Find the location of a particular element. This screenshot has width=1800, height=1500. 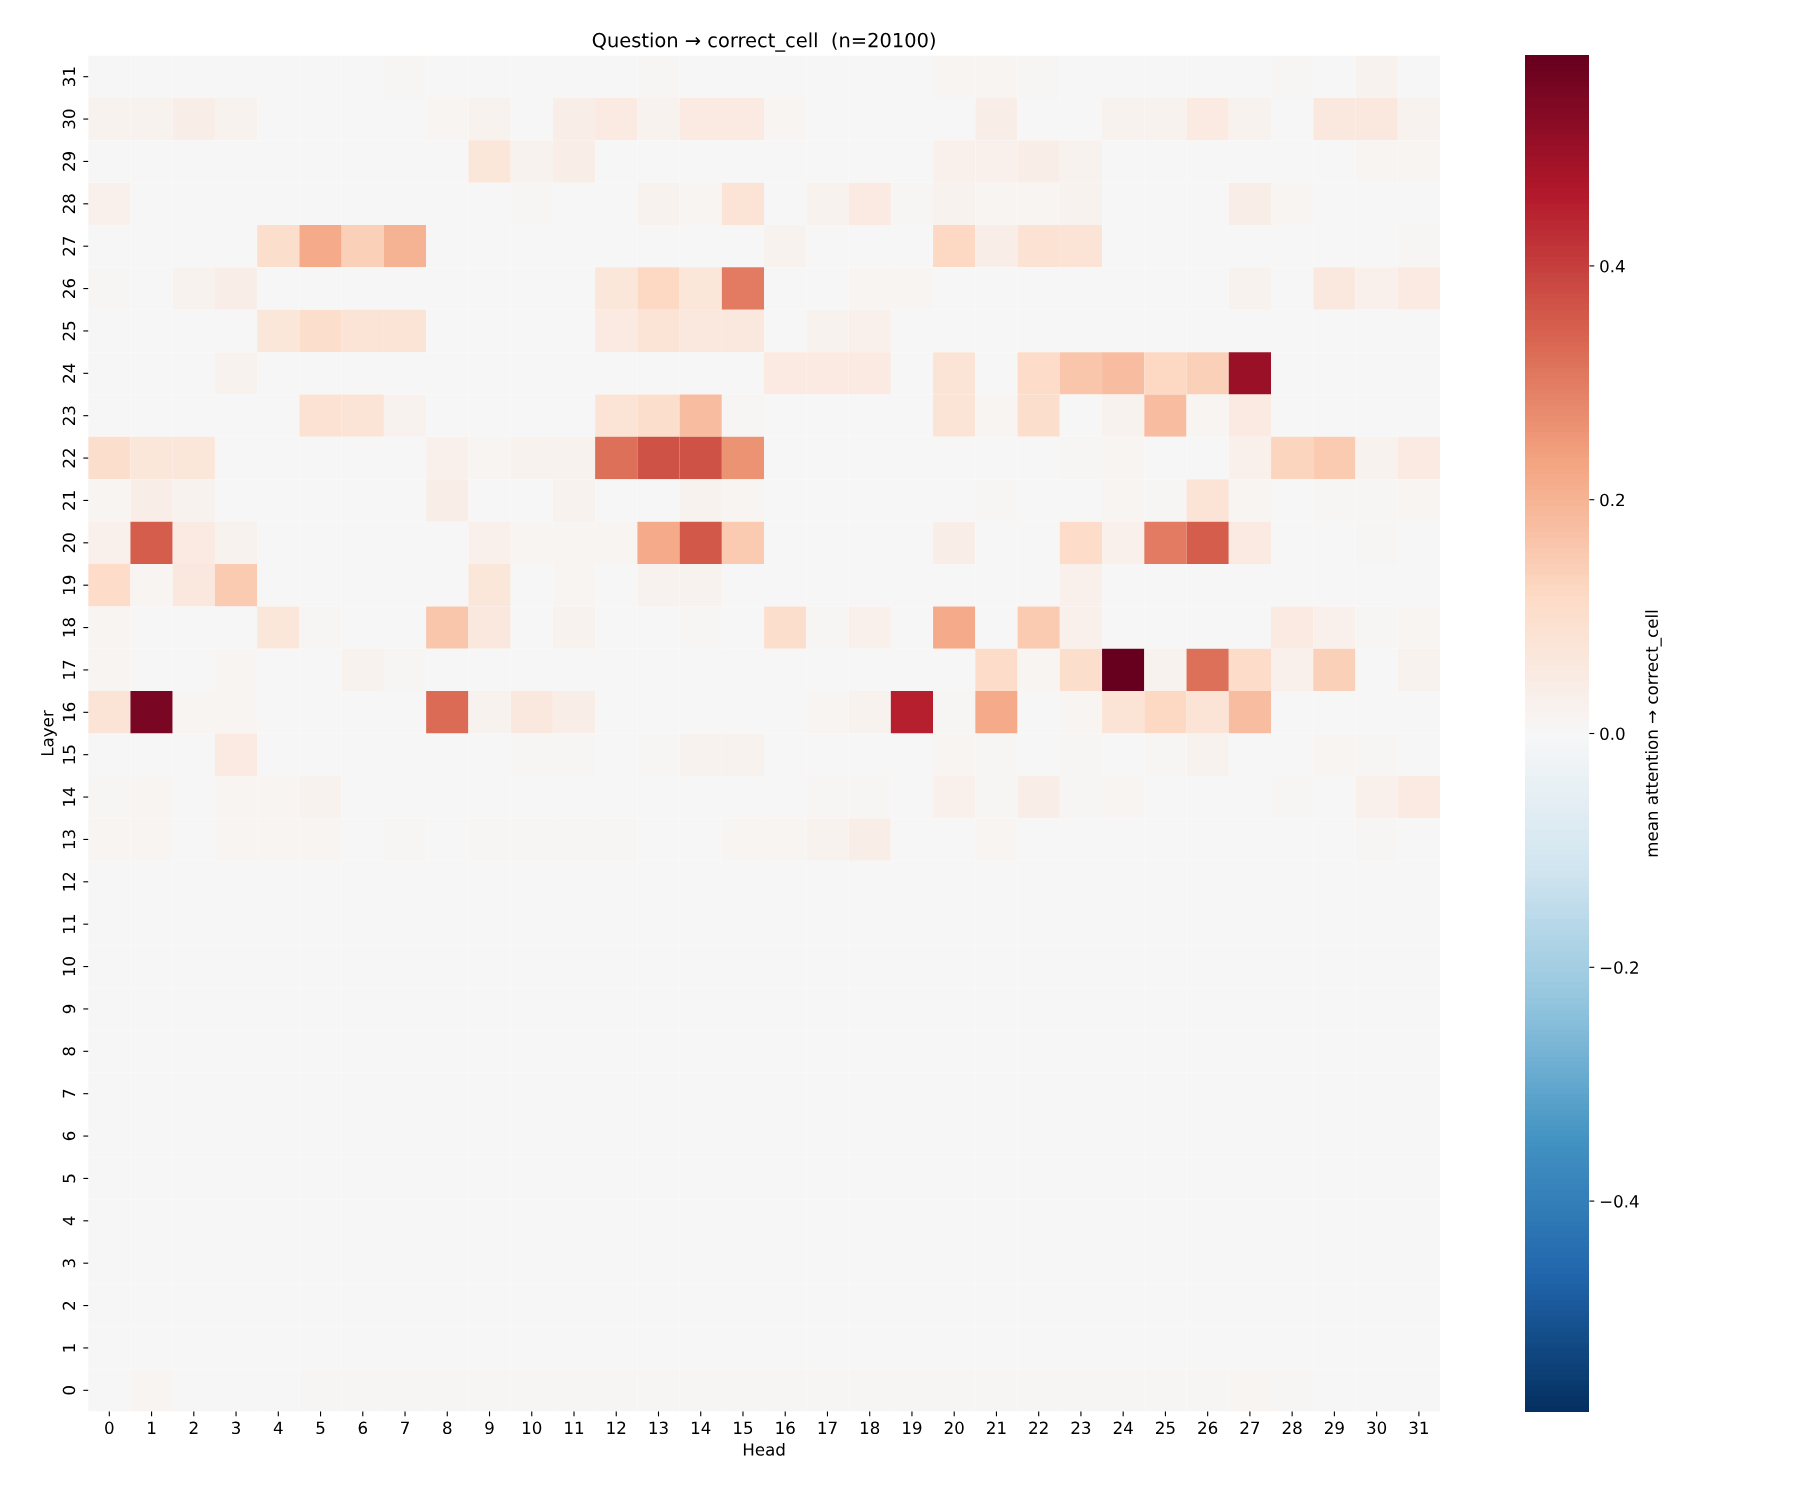

x-tick-label: 5 is located at coordinates (320, 1428).